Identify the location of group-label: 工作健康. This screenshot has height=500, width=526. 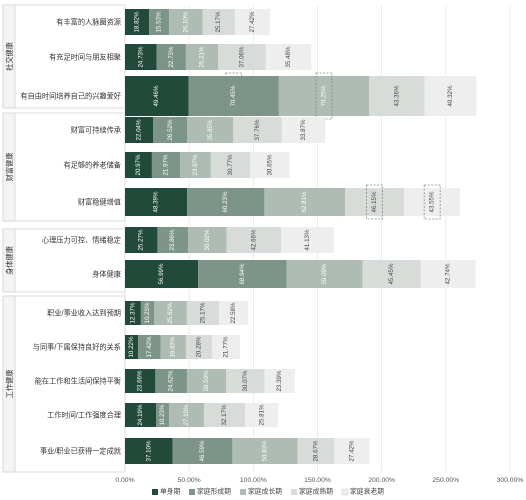
(9, 384).